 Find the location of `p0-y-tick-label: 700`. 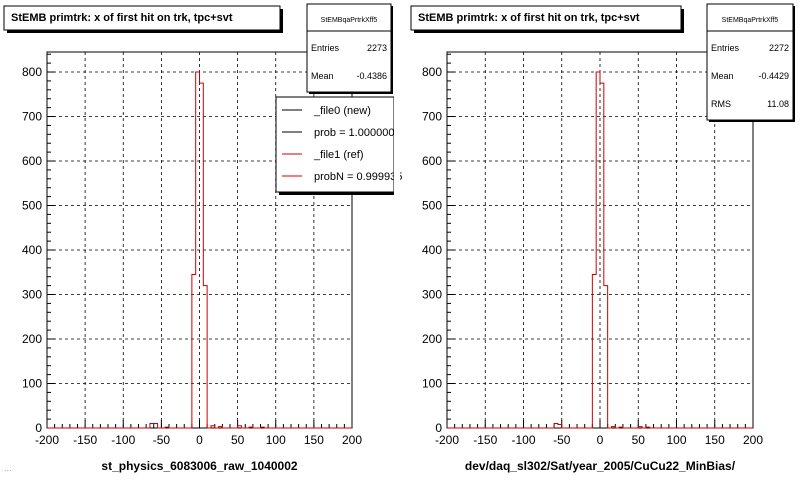

p0-y-tick-label: 700 is located at coordinates (32, 117).